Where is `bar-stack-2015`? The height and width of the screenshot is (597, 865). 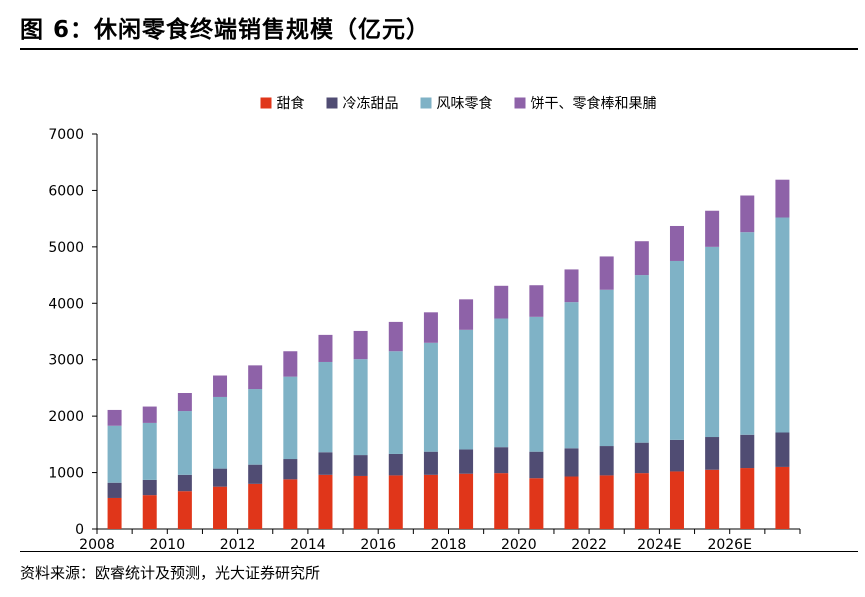
bar-stack-2015 is located at coordinates (360, 429).